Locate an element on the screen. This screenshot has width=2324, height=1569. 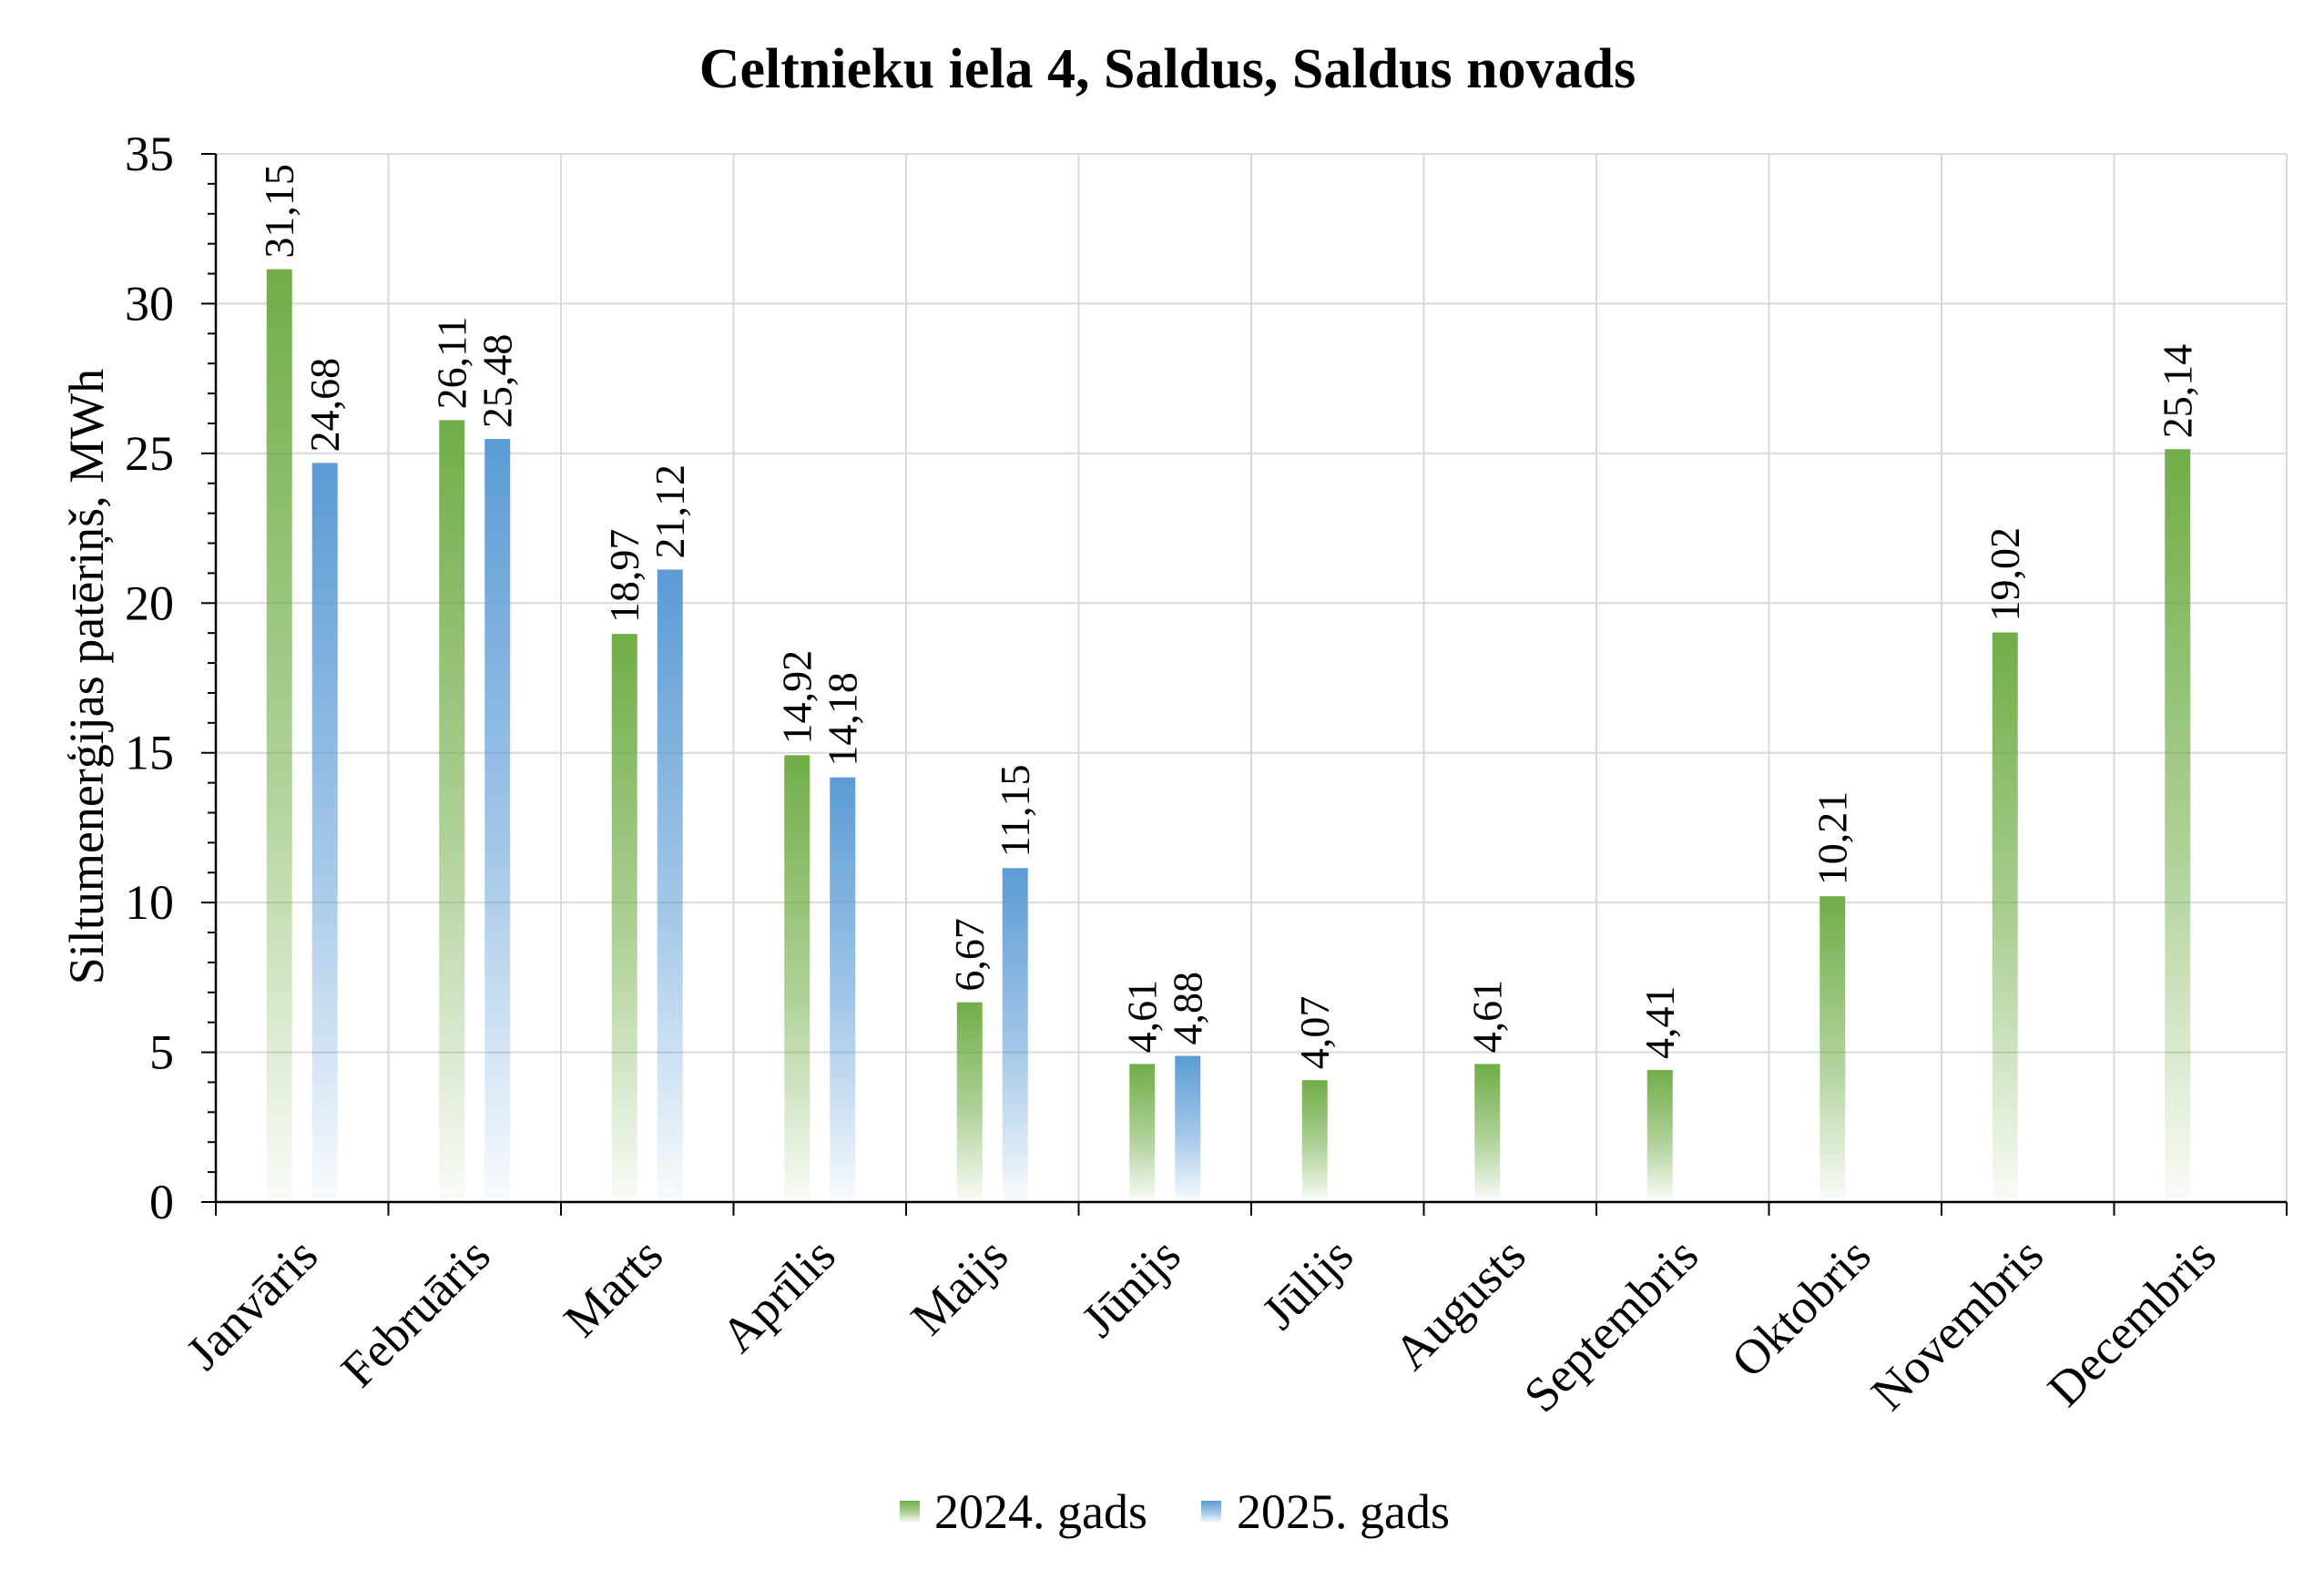
data-label: 26,11 is located at coordinates (452, 363).